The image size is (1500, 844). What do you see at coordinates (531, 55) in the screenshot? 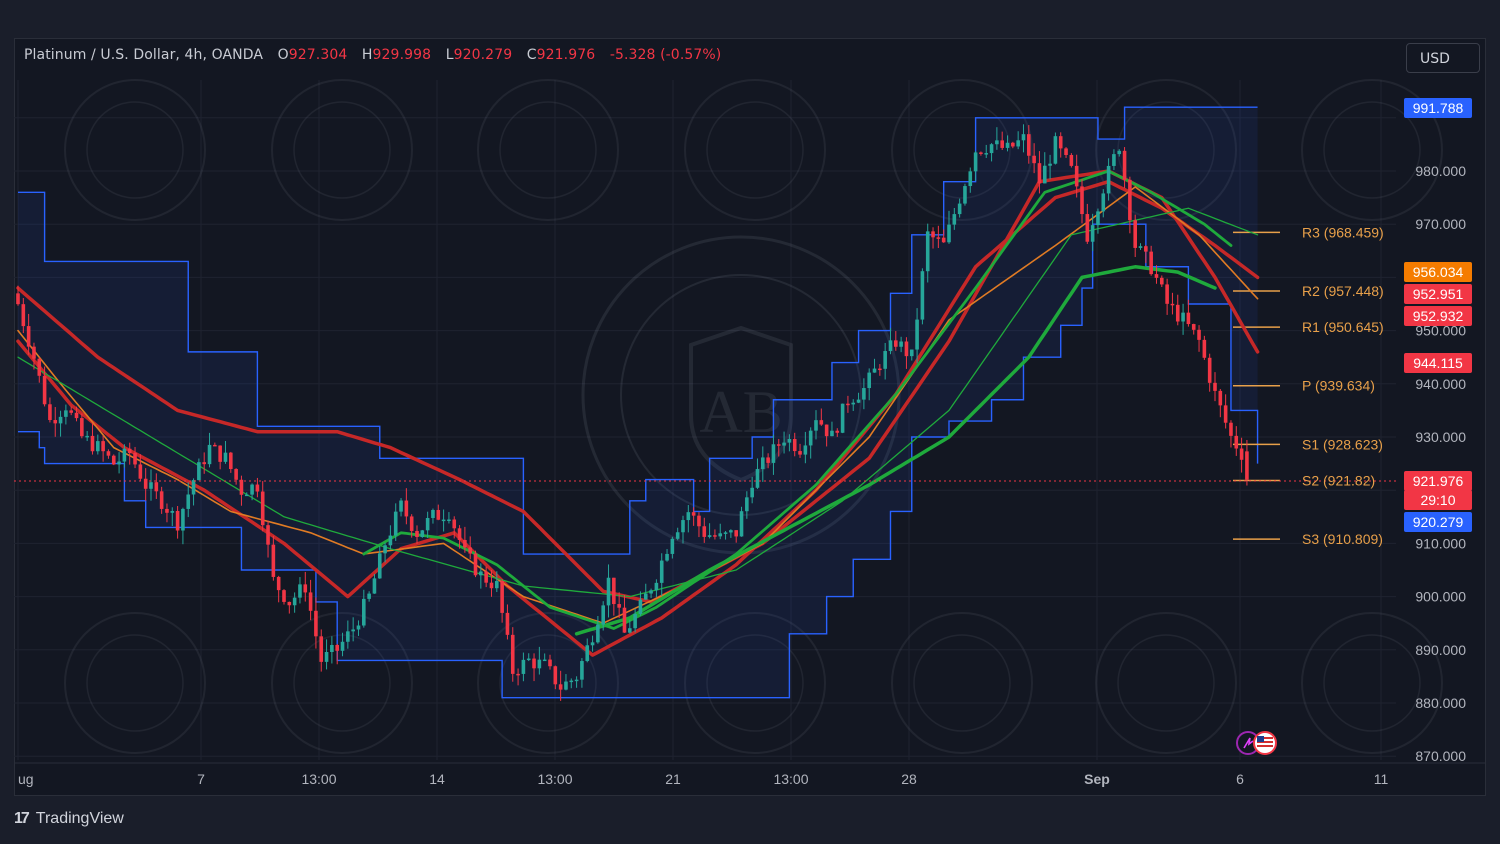
I see `close-label: C` at bounding box center [531, 55].